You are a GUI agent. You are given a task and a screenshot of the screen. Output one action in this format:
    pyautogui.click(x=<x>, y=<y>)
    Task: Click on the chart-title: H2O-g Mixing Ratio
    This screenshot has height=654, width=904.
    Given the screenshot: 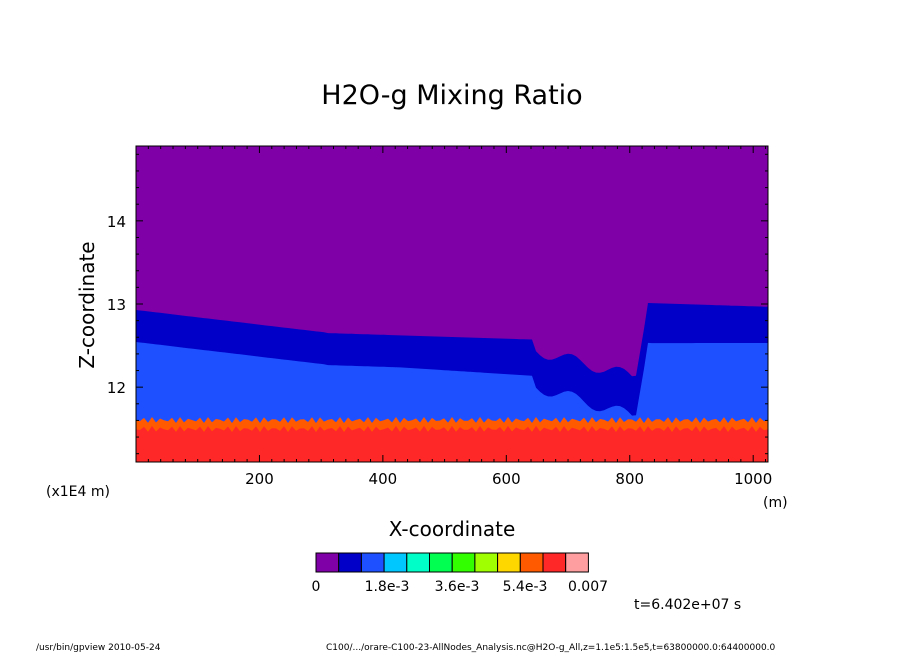 What is the action you would take?
    pyautogui.click(x=451, y=95)
    